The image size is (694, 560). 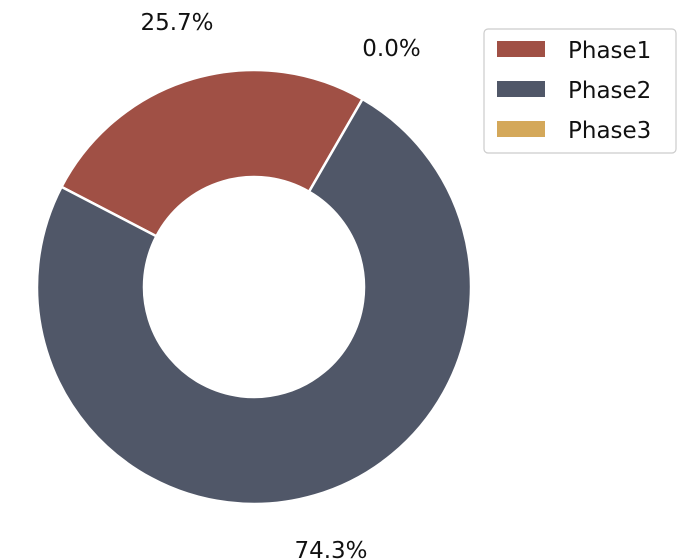 I want to click on legend-swatch-phase1, so click(x=521, y=49).